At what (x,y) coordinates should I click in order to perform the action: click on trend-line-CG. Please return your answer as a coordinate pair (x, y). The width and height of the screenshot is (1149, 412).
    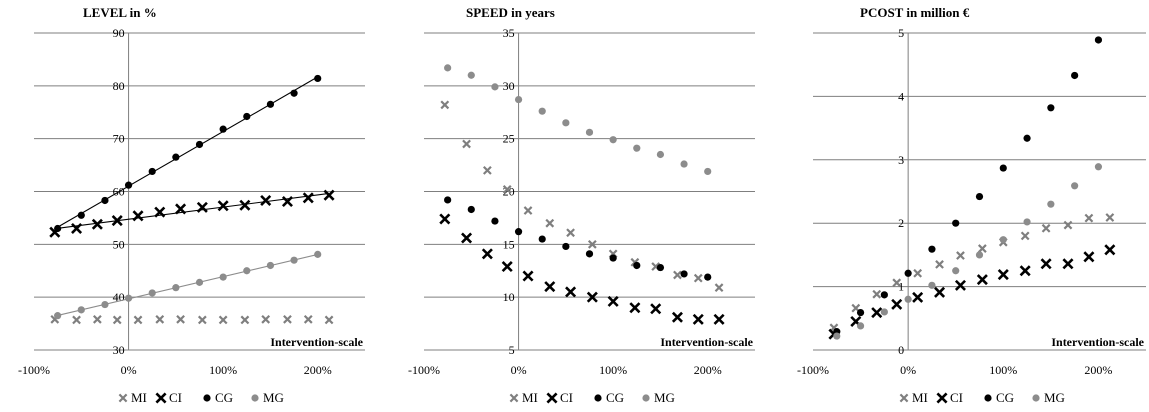
    Looking at the image, I should click on (187, 152).